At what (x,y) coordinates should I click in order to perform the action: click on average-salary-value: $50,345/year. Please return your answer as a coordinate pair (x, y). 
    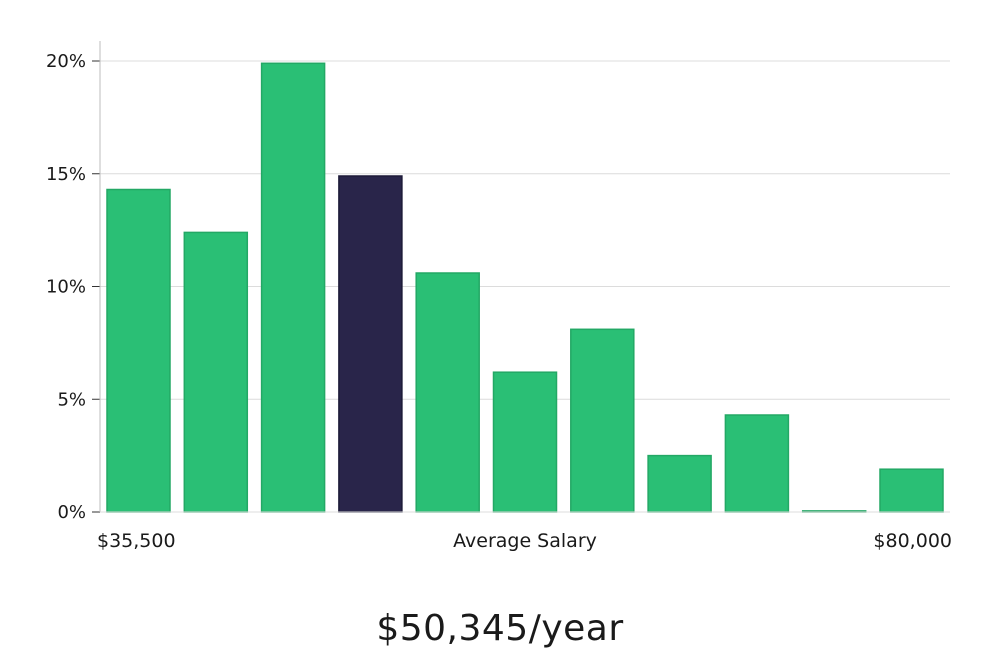
    Looking at the image, I should click on (500, 628).